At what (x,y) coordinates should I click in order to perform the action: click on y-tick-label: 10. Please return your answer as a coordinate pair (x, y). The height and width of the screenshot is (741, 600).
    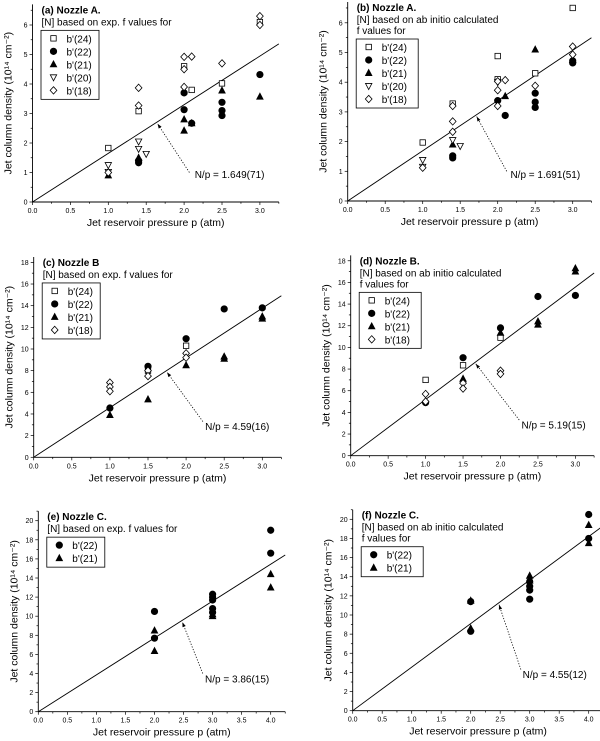
    Looking at the image, I should click on (25, 350).